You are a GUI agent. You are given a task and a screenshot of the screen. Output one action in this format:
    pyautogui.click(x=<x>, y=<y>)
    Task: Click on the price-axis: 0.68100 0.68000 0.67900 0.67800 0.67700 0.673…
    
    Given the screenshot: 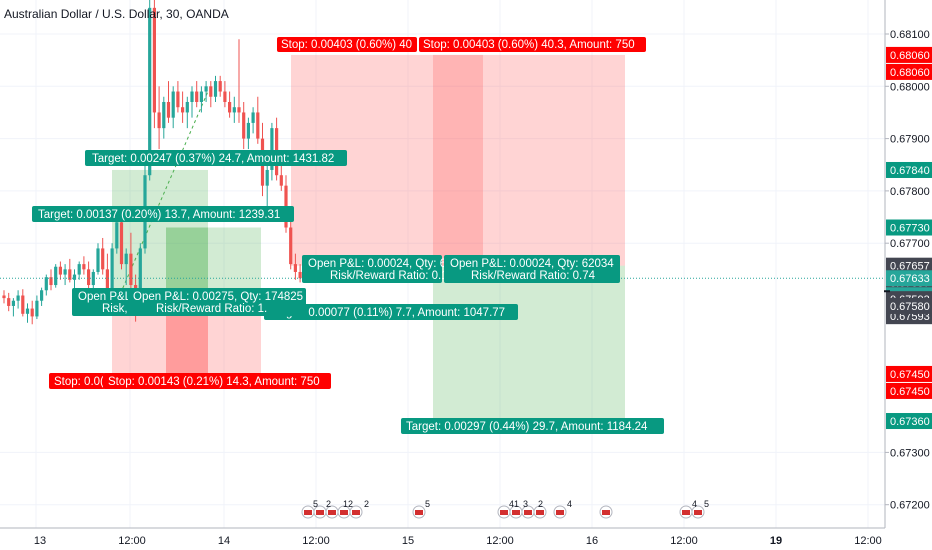 What is the action you would take?
    pyautogui.click(x=908, y=264)
    